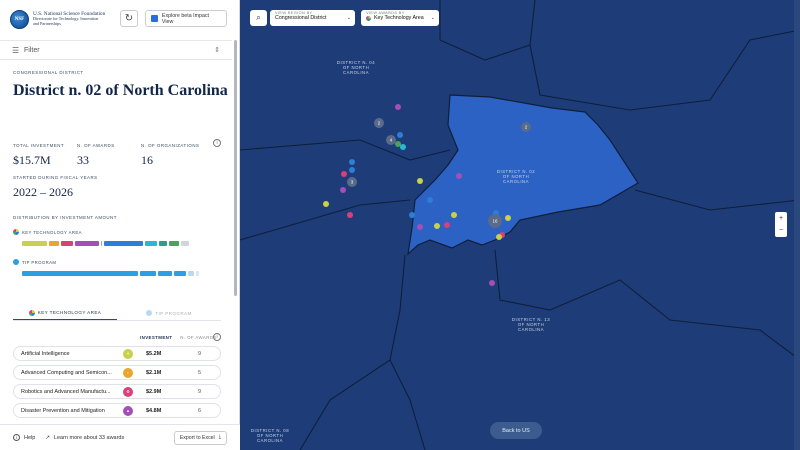  I want to click on row-investment: $5.2M, so click(154, 353).